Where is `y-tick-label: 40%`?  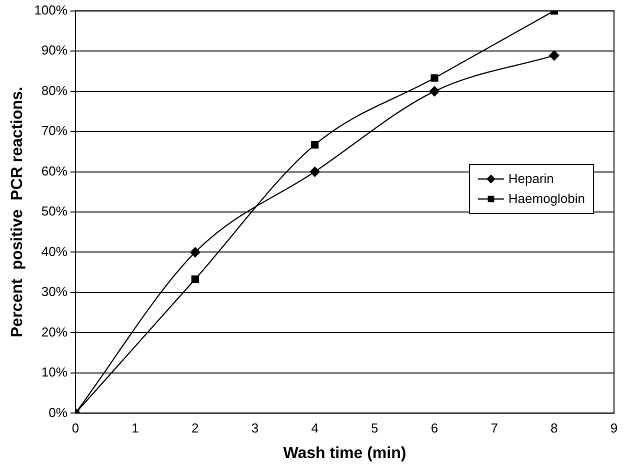 y-tick-label: 40% is located at coordinates (54, 251).